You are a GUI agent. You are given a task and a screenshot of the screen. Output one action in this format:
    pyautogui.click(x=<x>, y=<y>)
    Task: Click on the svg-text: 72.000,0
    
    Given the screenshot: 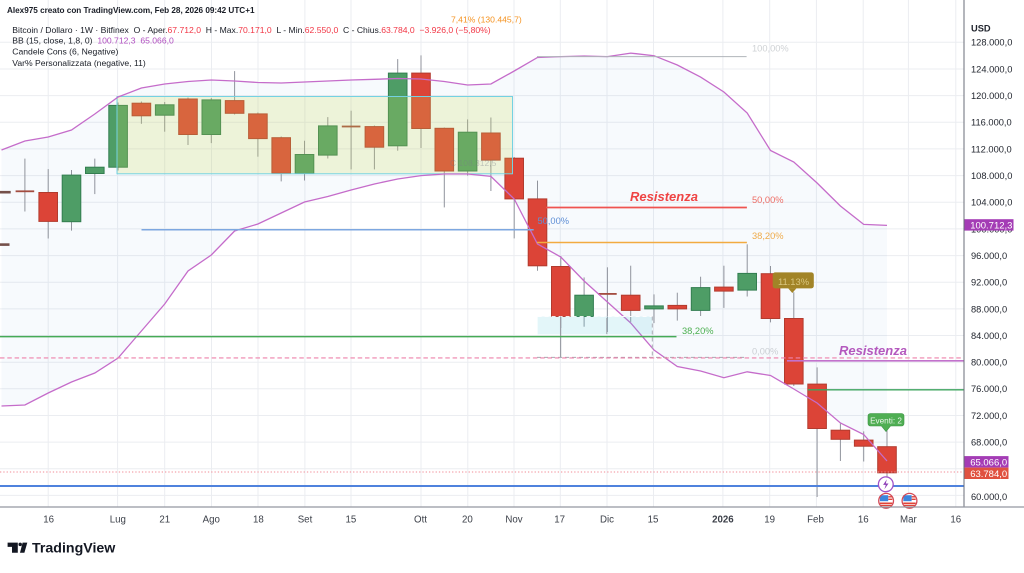 What is the action you would take?
    pyautogui.click(x=989, y=416)
    